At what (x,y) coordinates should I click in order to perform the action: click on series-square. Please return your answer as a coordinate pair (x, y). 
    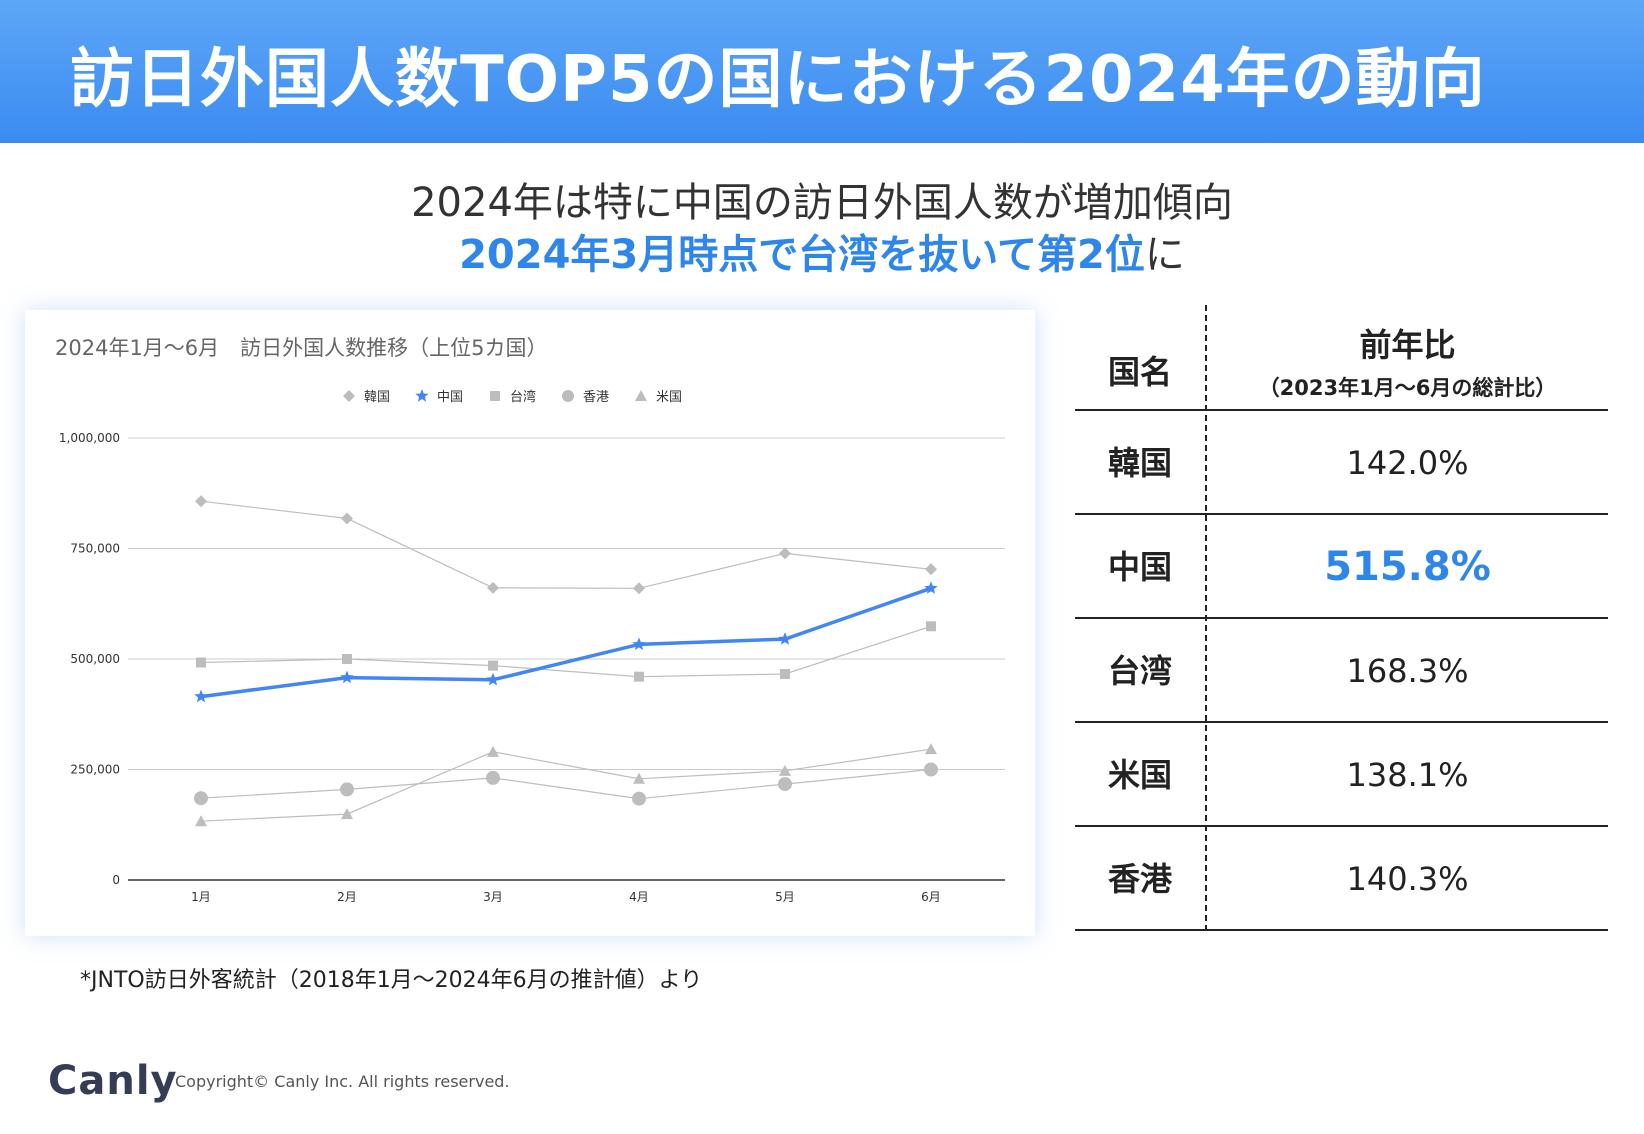
    Looking at the image, I should click on (566, 651).